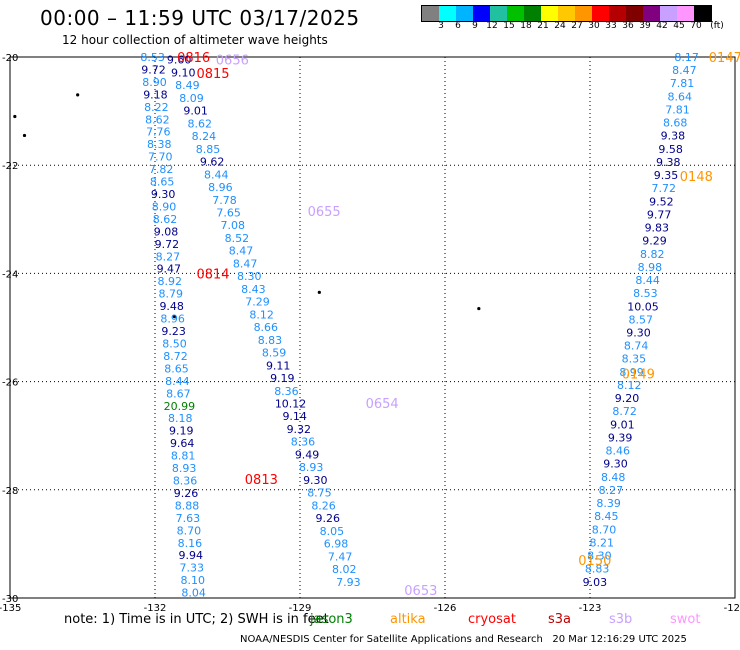 The width and height of the screenshot is (740, 650). What do you see at coordinates (182, 443) in the screenshot?
I see `wave-height-value: 9.64` at bounding box center [182, 443].